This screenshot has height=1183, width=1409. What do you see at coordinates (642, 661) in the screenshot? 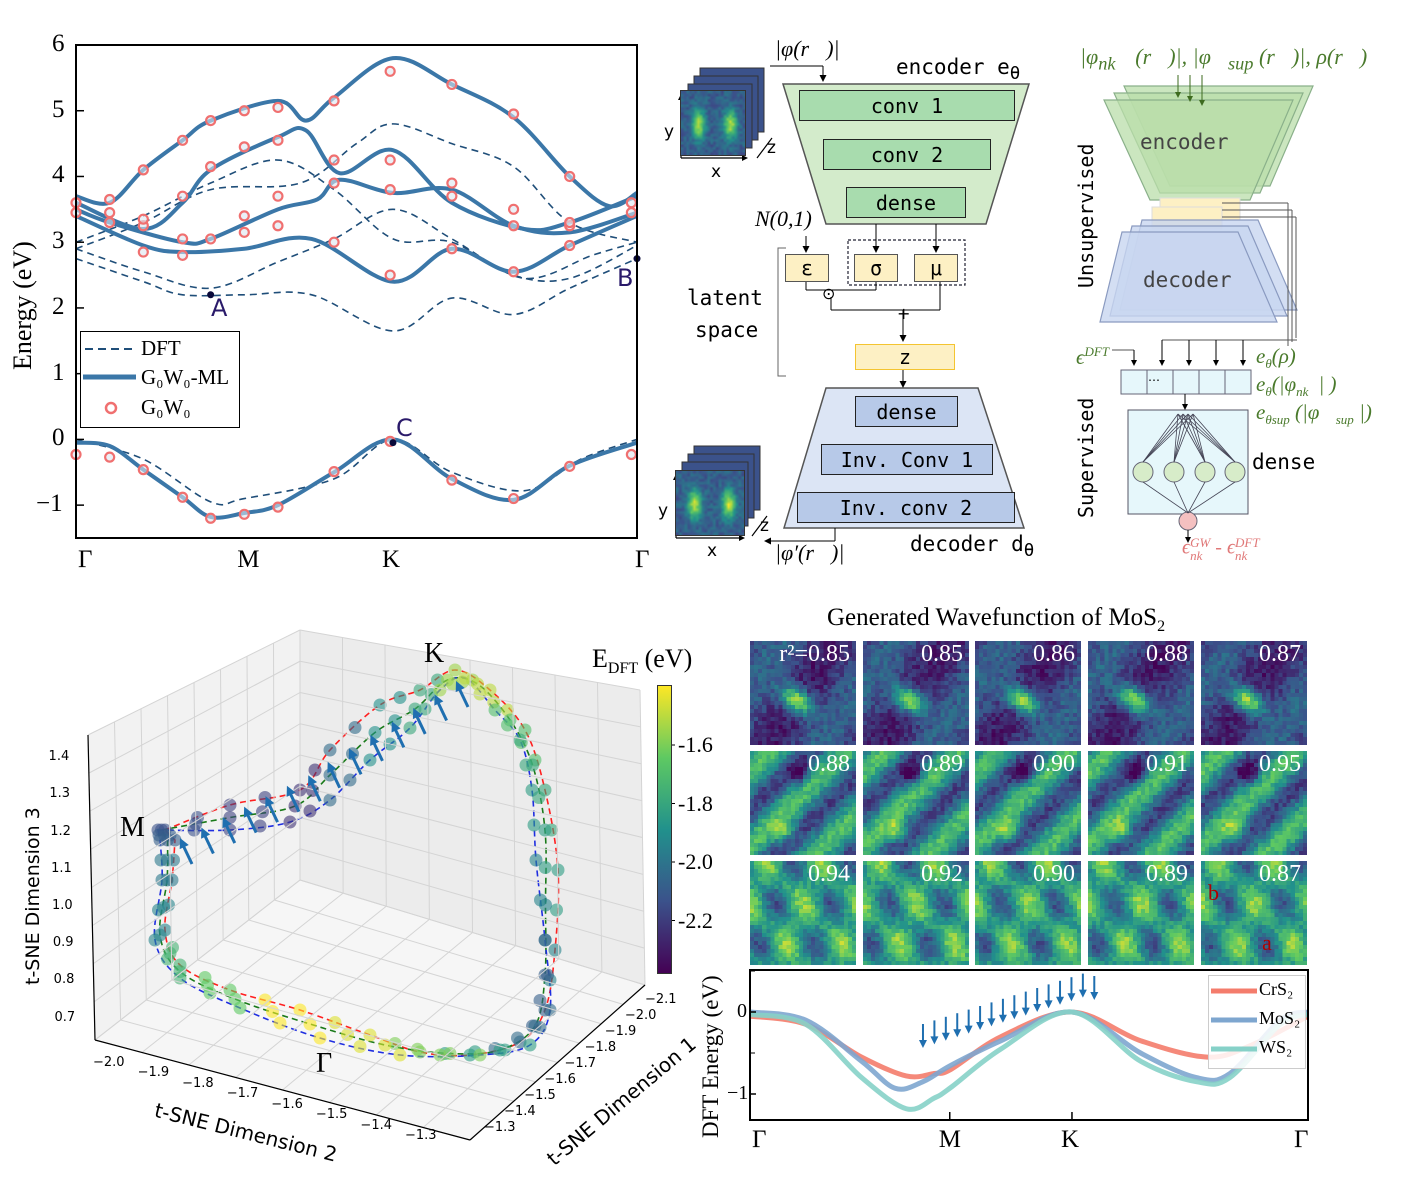
I see `colorbar-title: EDFT (eV)` at bounding box center [642, 661].